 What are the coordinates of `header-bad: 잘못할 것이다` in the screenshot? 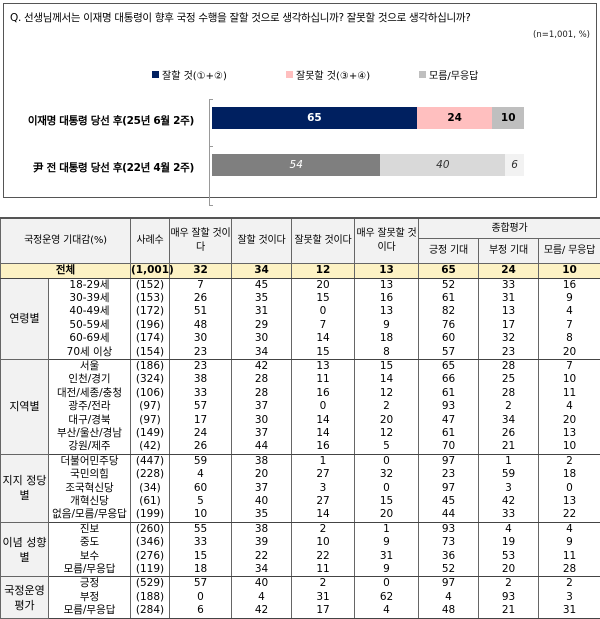 It's located at (323, 240).